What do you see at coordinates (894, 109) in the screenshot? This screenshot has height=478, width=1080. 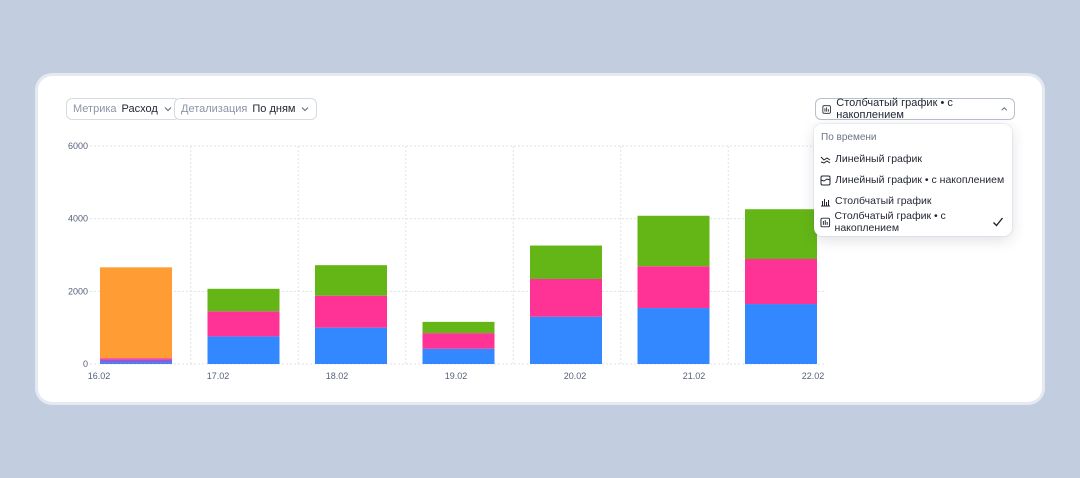 I see `chart-type-select-value: Столбчатый график • с накоплением` at bounding box center [894, 109].